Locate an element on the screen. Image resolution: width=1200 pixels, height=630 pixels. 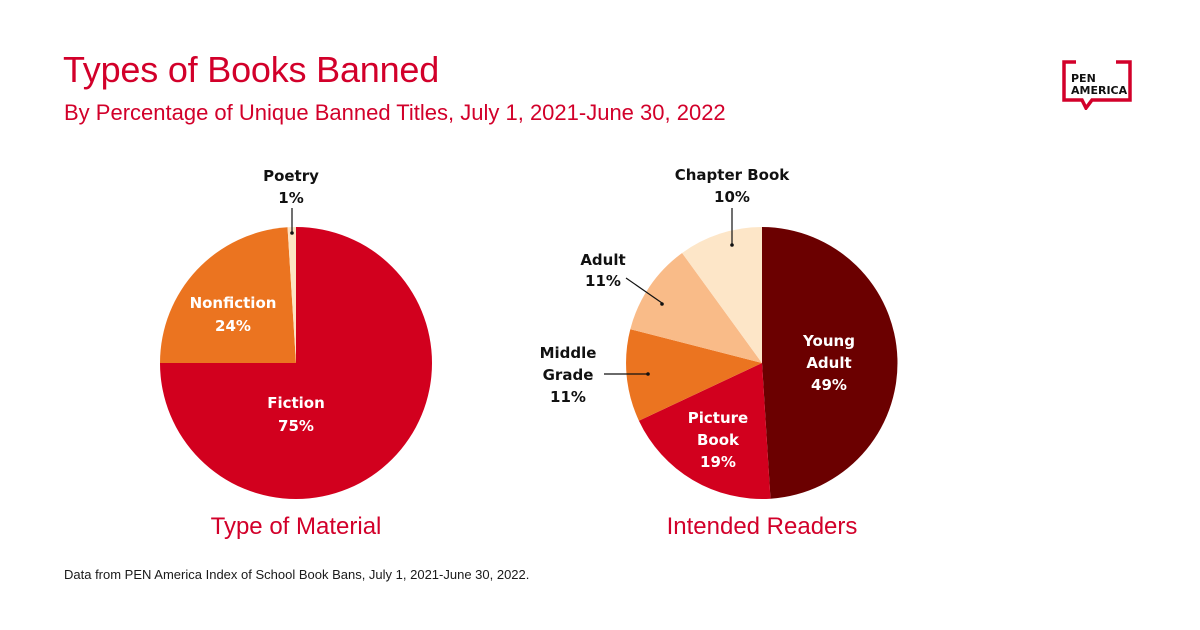
label-young-adult-line2: Adult is located at coordinates (828, 363).